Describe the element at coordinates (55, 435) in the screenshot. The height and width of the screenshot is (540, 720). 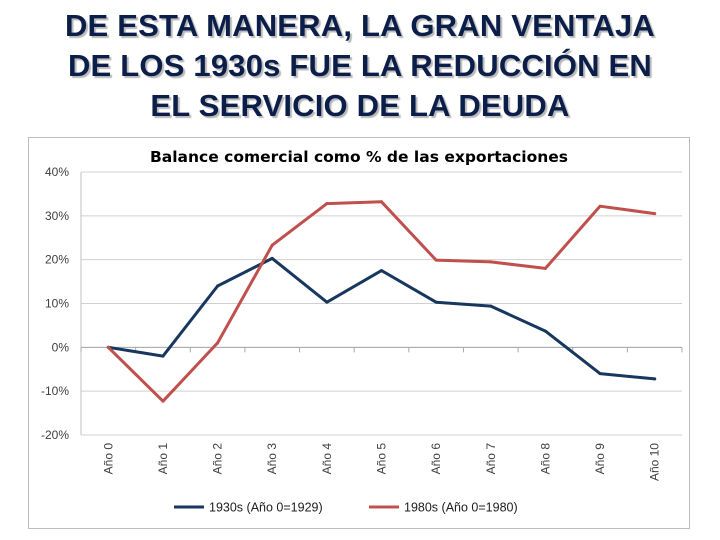
I see `y-tick-label: -20%` at that location.